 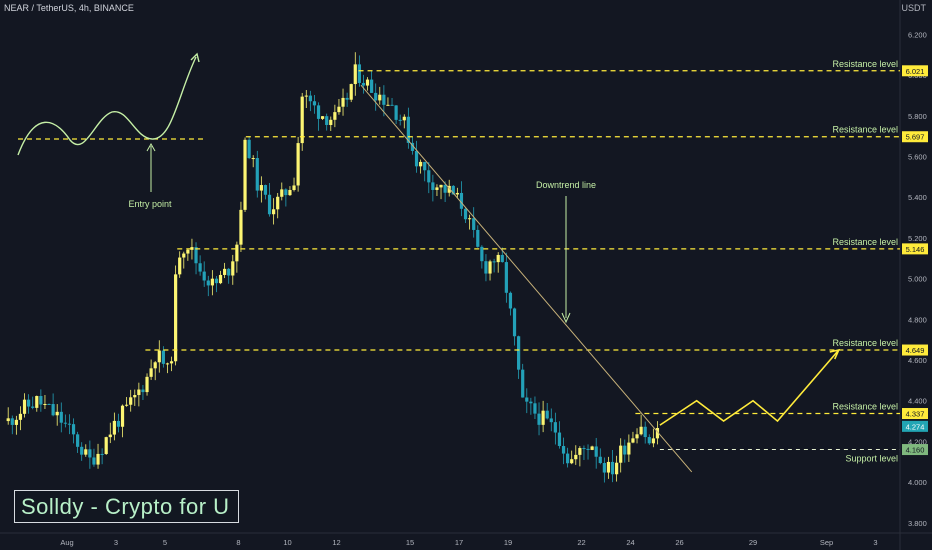 I want to click on x-tick-label: 15, so click(x=410, y=542).